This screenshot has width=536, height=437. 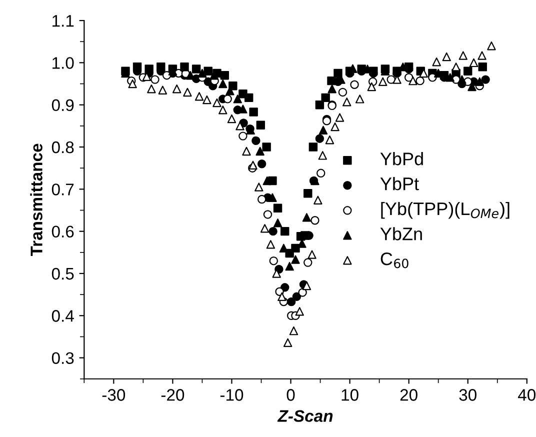 I want to click on y-tick-label: 0.3, so click(x=63, y=358).